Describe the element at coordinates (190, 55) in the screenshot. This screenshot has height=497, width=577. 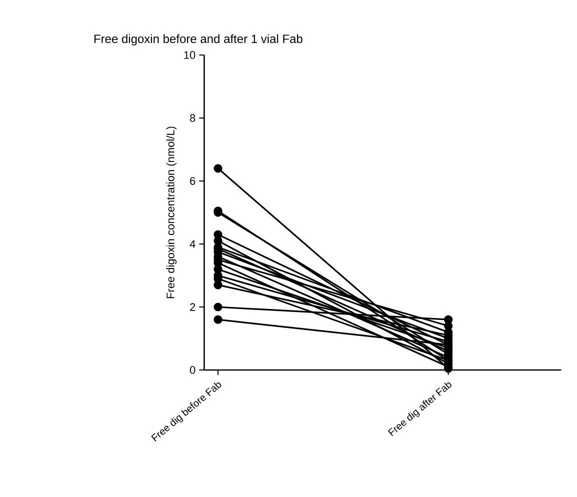
I see `y-tick-label: 10` at that location.